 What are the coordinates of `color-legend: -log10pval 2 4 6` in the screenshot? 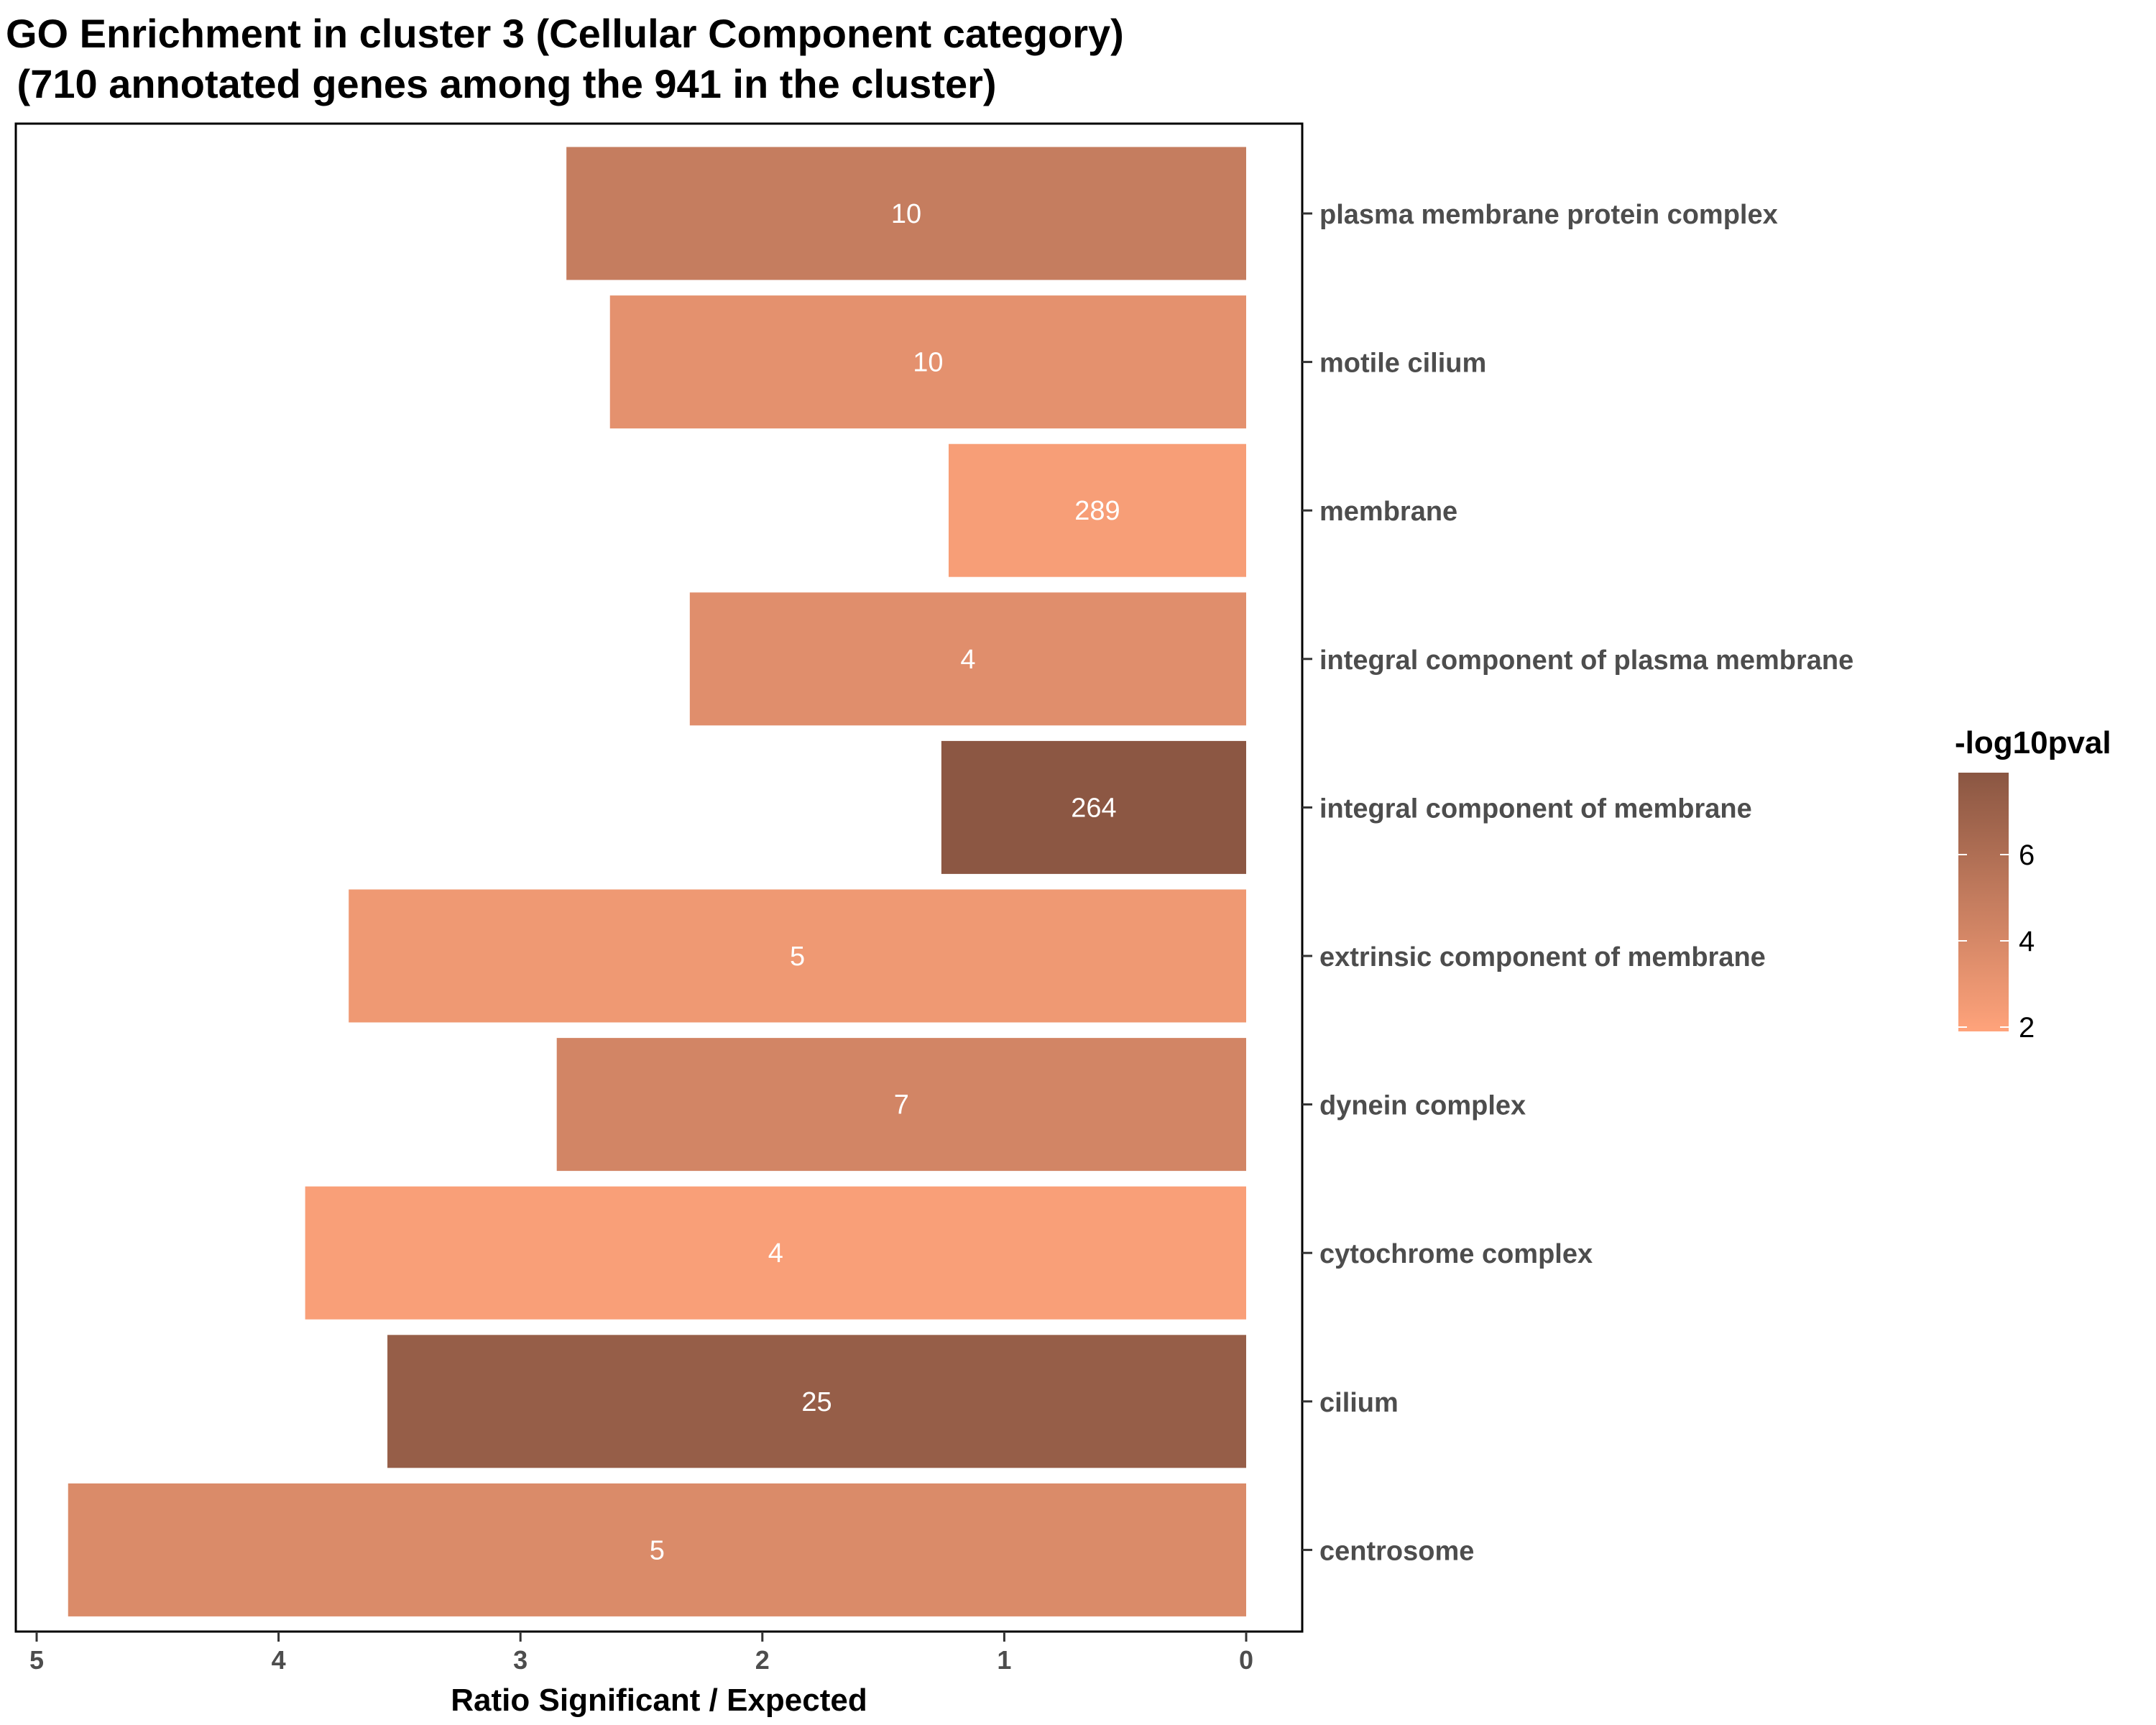 It's located at (2033, 884).